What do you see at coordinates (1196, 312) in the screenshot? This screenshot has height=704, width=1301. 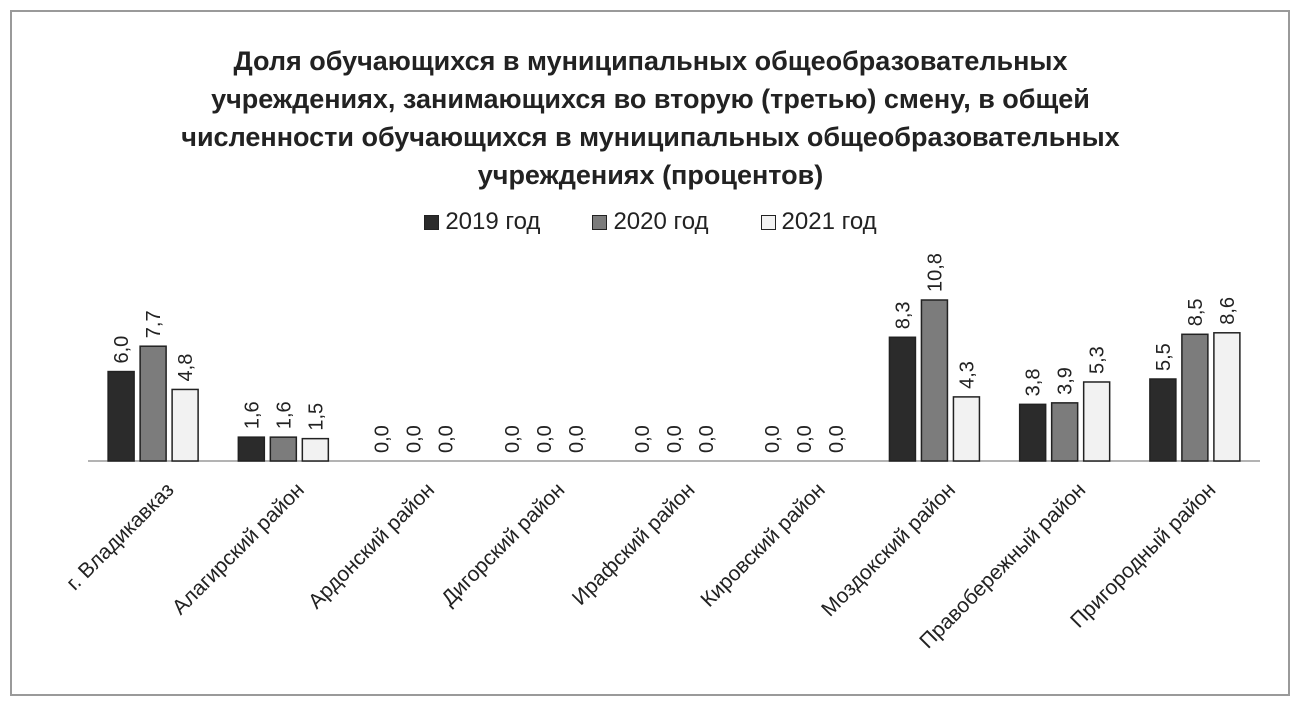 I see `data-label-8-1: 8,5` at bounding box center [1196, 312].